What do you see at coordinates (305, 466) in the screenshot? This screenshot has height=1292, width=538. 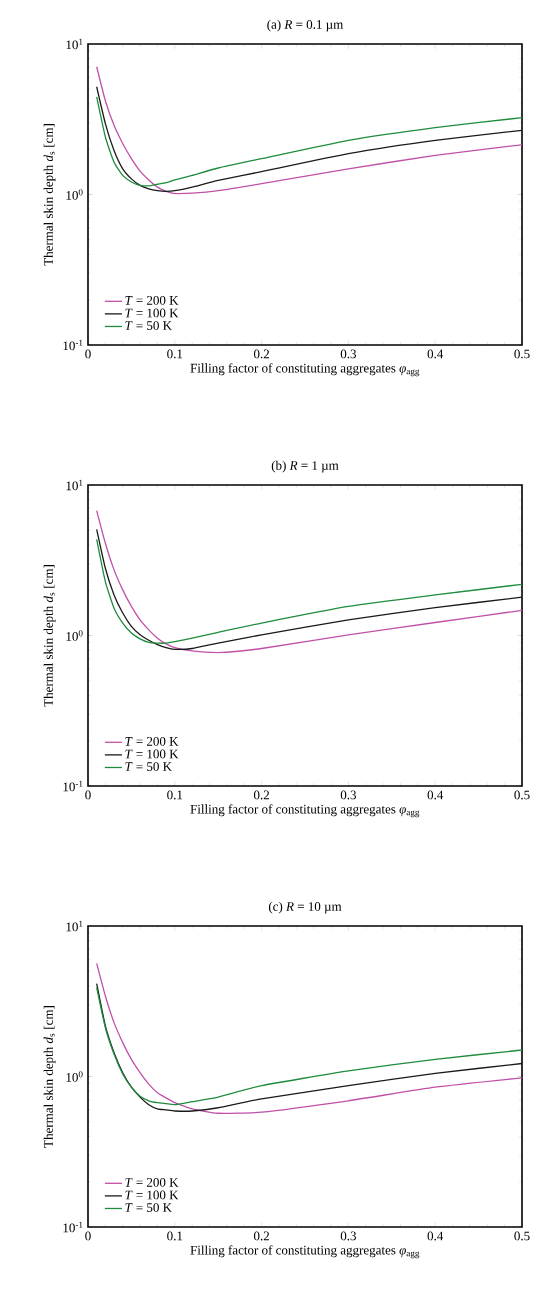 I see `chart-title: (b) R = 1 µm` at bounding box center [305, 466].